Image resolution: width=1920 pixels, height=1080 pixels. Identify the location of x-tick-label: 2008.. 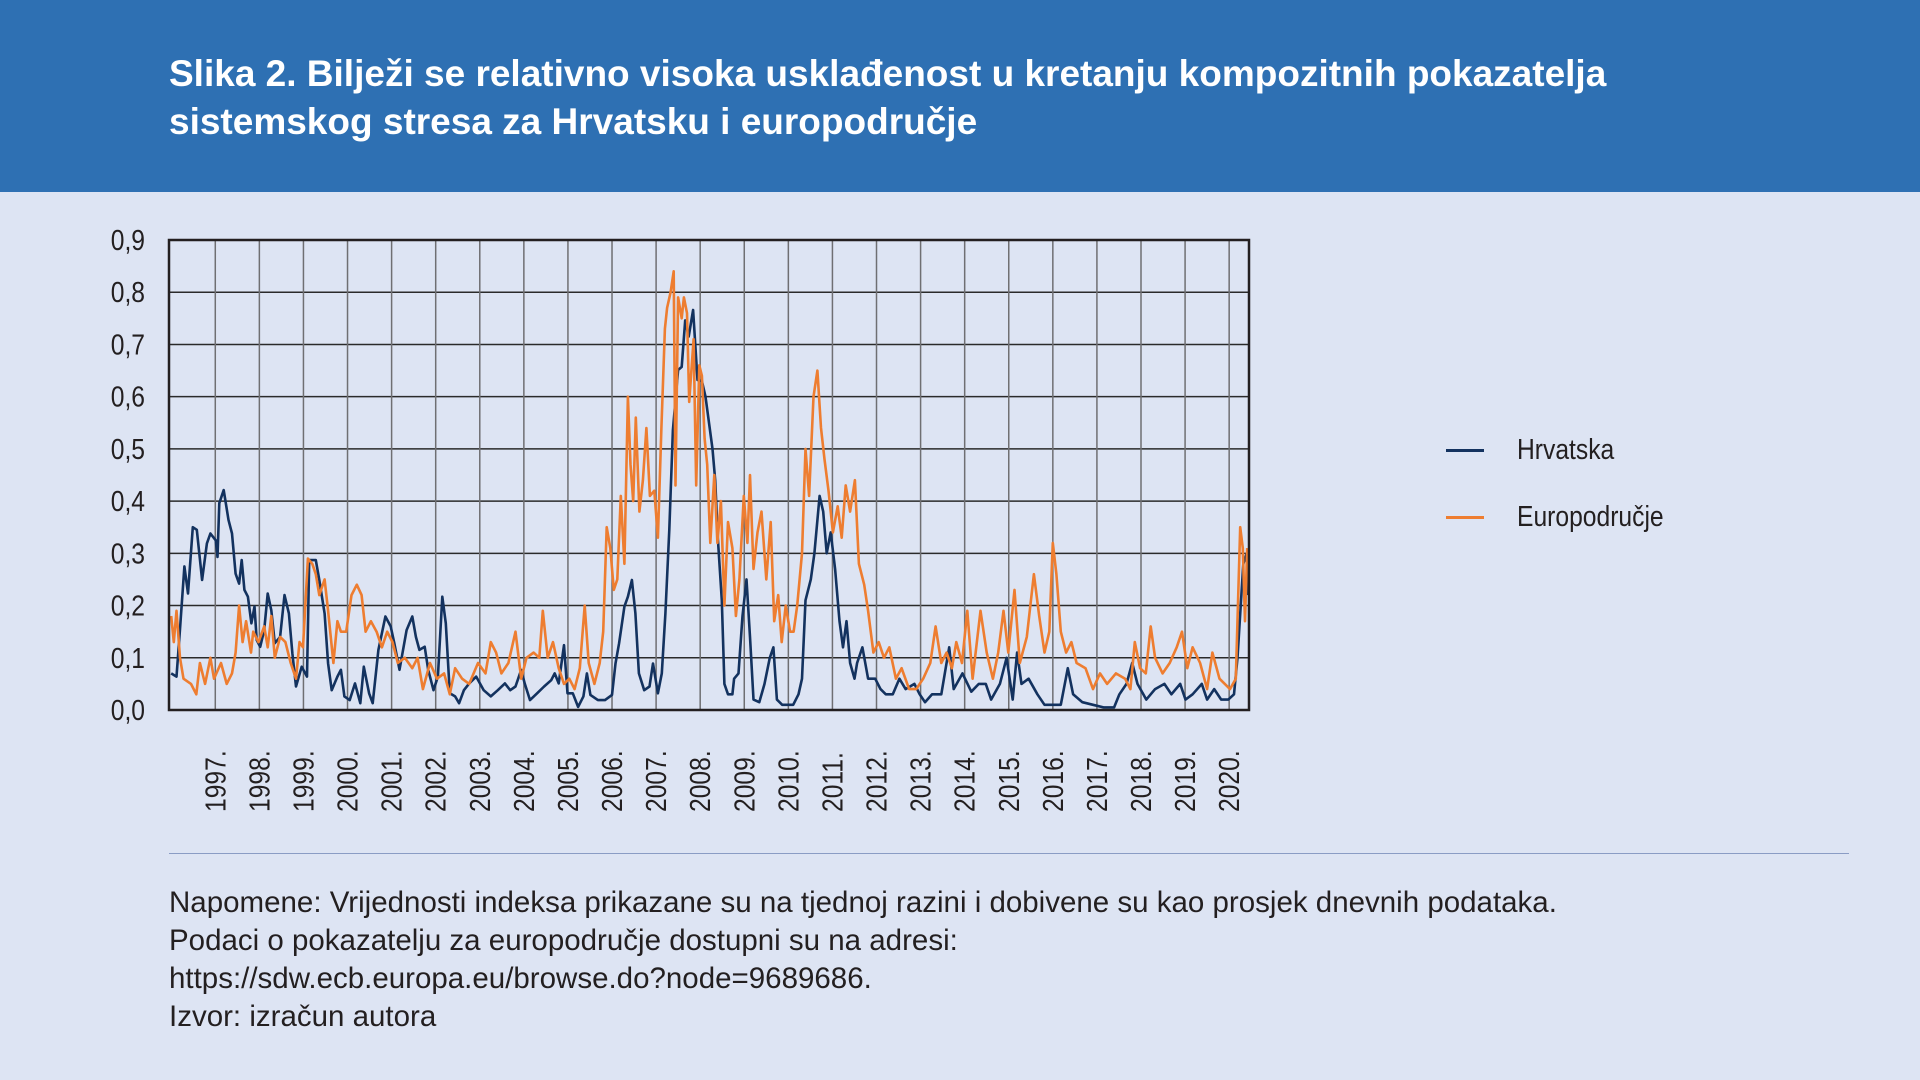
(700, 781).